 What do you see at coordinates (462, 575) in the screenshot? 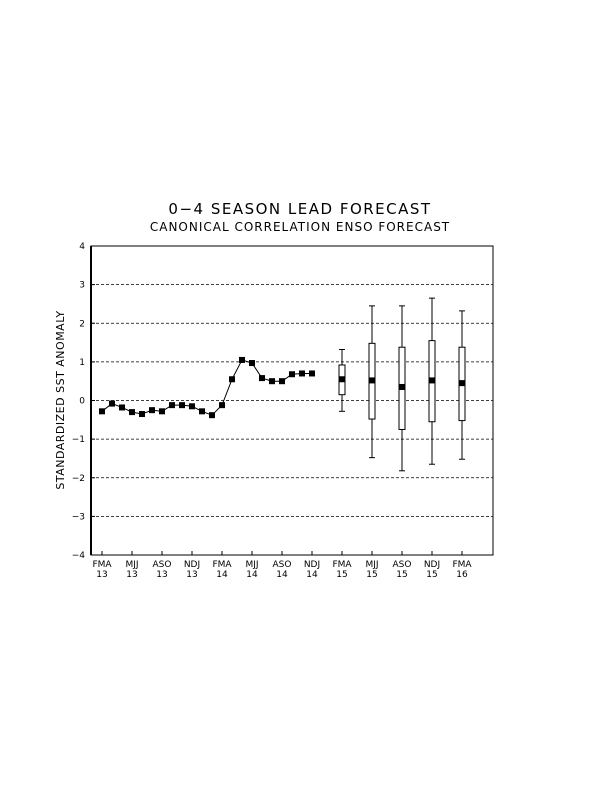
I see `x-tick-year: 16` at bounding box center [462, 575].